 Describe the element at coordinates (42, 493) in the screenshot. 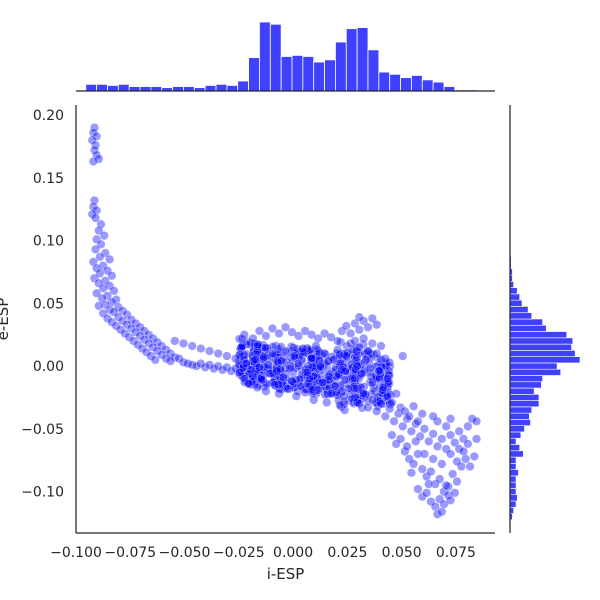

I see `y-tick-label: −0.10` at that location.